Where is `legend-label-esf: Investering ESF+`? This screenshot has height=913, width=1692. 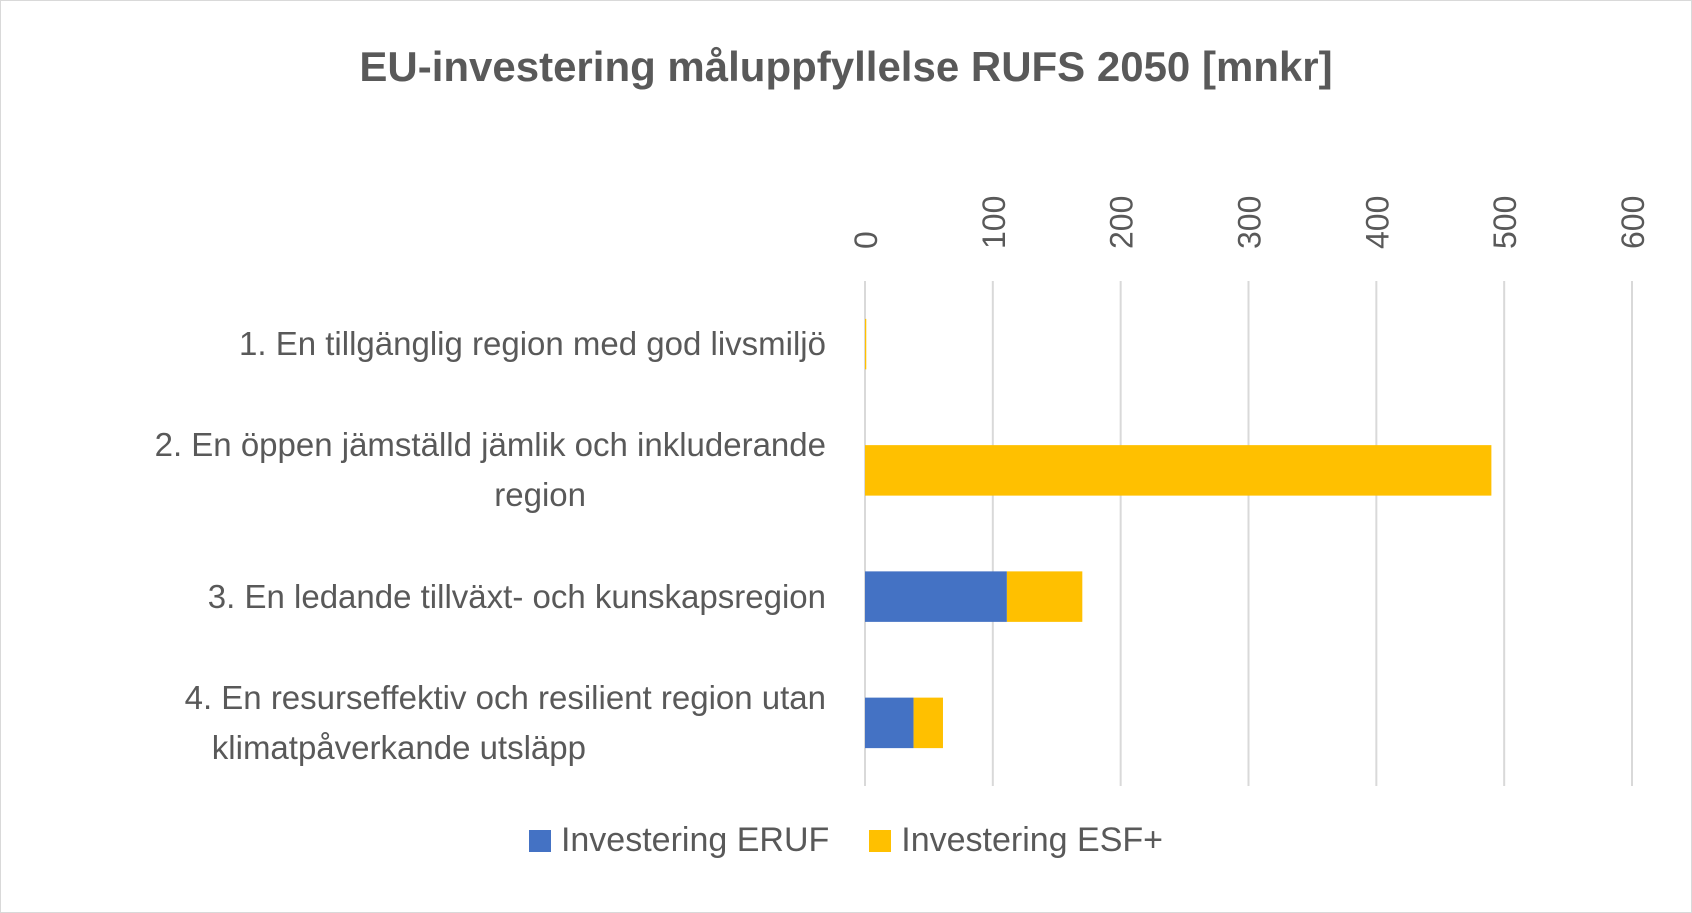
legend-label-esf: Investering ESF+ is located at coordinates (1032, 840).